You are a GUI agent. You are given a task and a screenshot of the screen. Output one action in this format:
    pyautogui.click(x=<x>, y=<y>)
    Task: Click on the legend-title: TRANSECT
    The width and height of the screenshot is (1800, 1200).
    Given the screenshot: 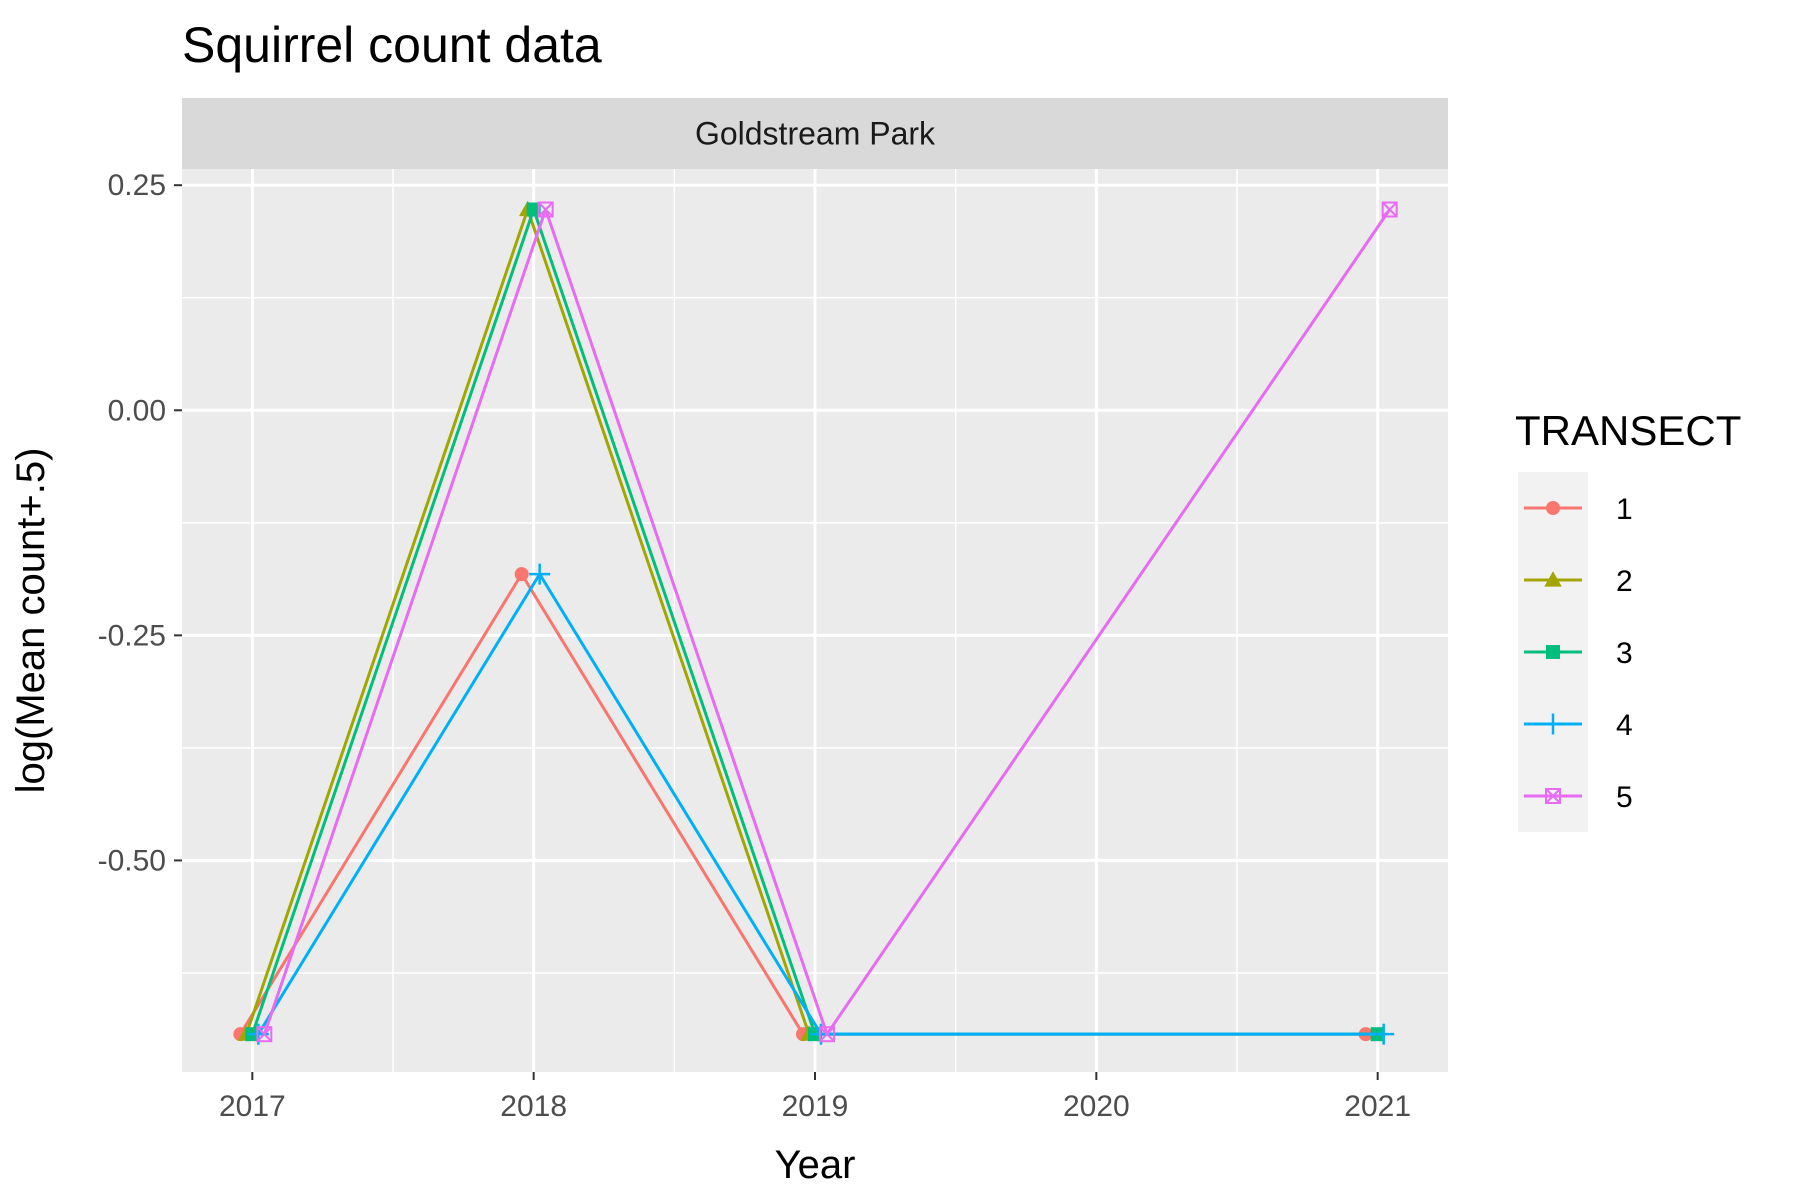 What is the action you would take?
    pyautogui.click(x=1628, y=430)
    